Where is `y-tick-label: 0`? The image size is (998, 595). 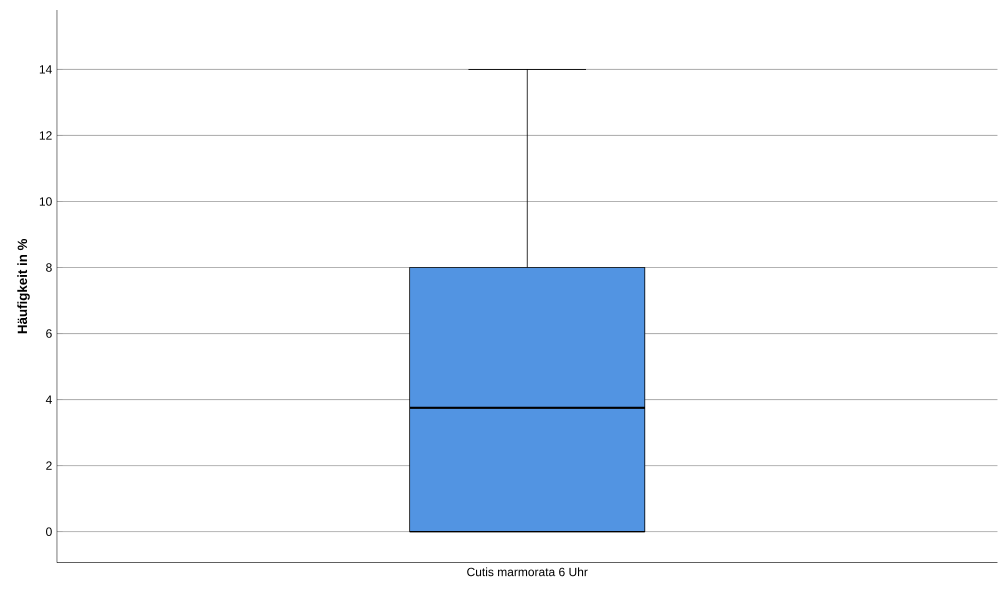 y-tick-label: 0 is located at coordinates (49, 532).